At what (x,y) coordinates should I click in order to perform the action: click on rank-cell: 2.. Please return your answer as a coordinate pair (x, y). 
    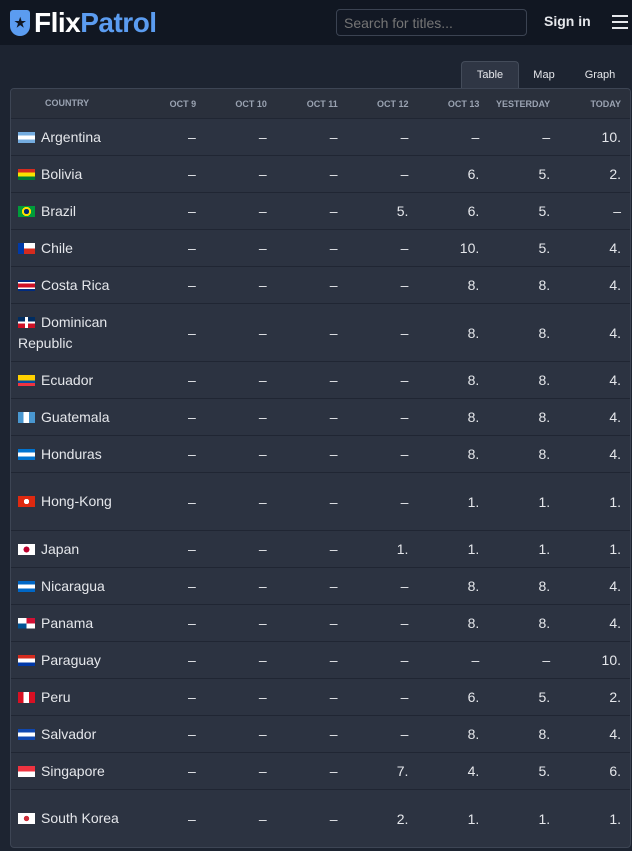
    Looking at the image, I should click on (615, 174).